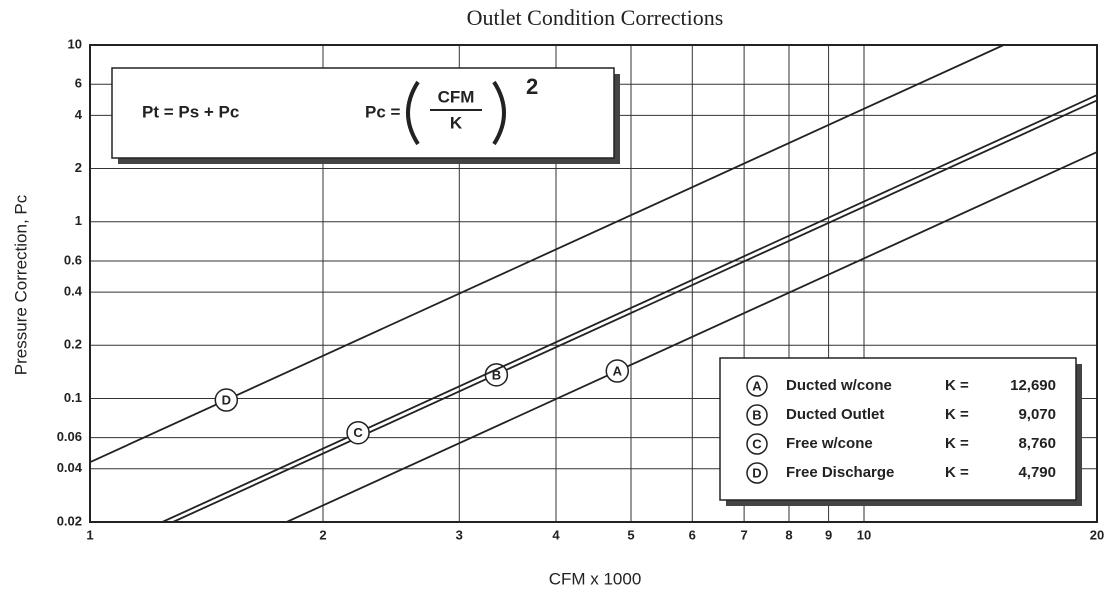  I want to click on formula-pc: Pc =, so click(383, 111).